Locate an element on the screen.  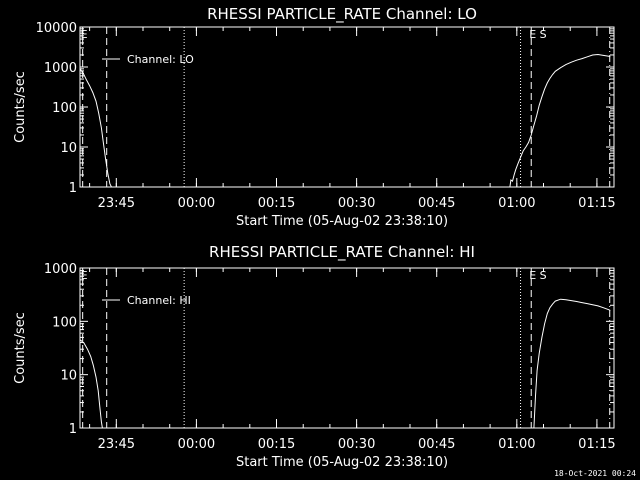
y-tick-label: 10000 is located at coordinates (56, 28).